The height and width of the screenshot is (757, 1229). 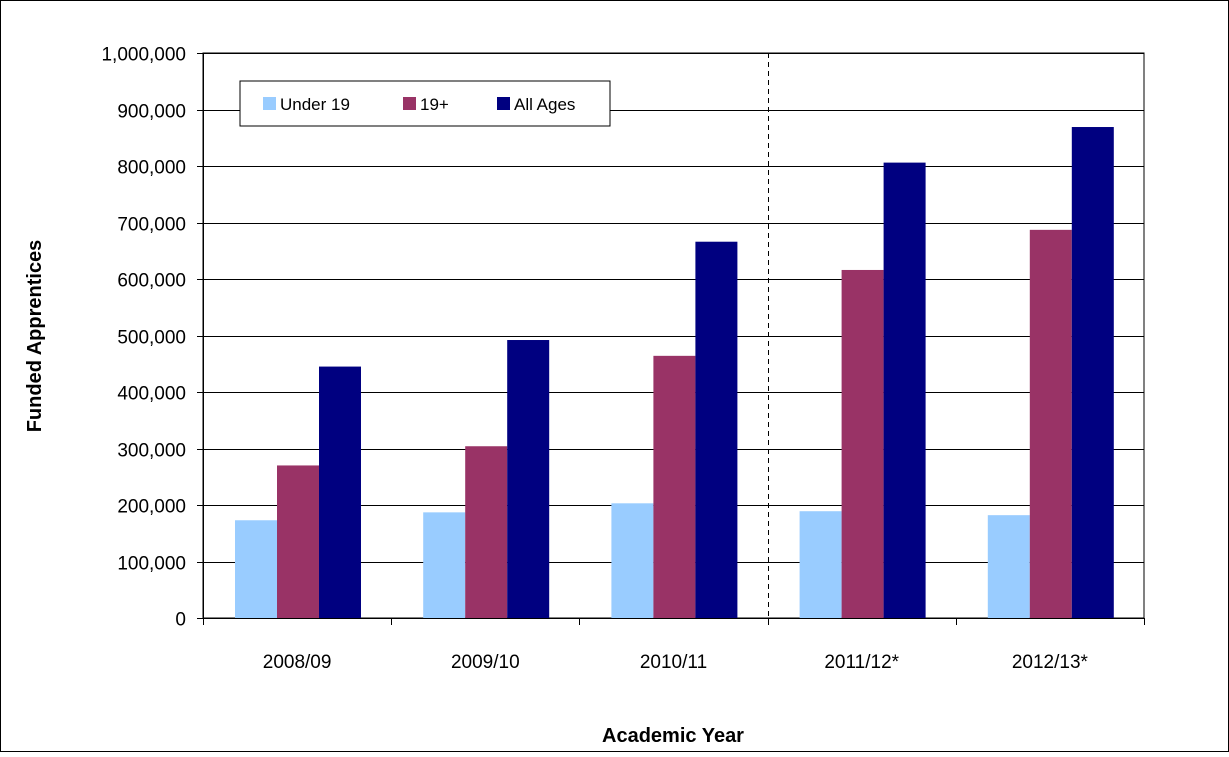 What do you see at coordinates (434, 104) in the screenshot?
I see `legend-label: 19+` at bounding box center [434, 104].